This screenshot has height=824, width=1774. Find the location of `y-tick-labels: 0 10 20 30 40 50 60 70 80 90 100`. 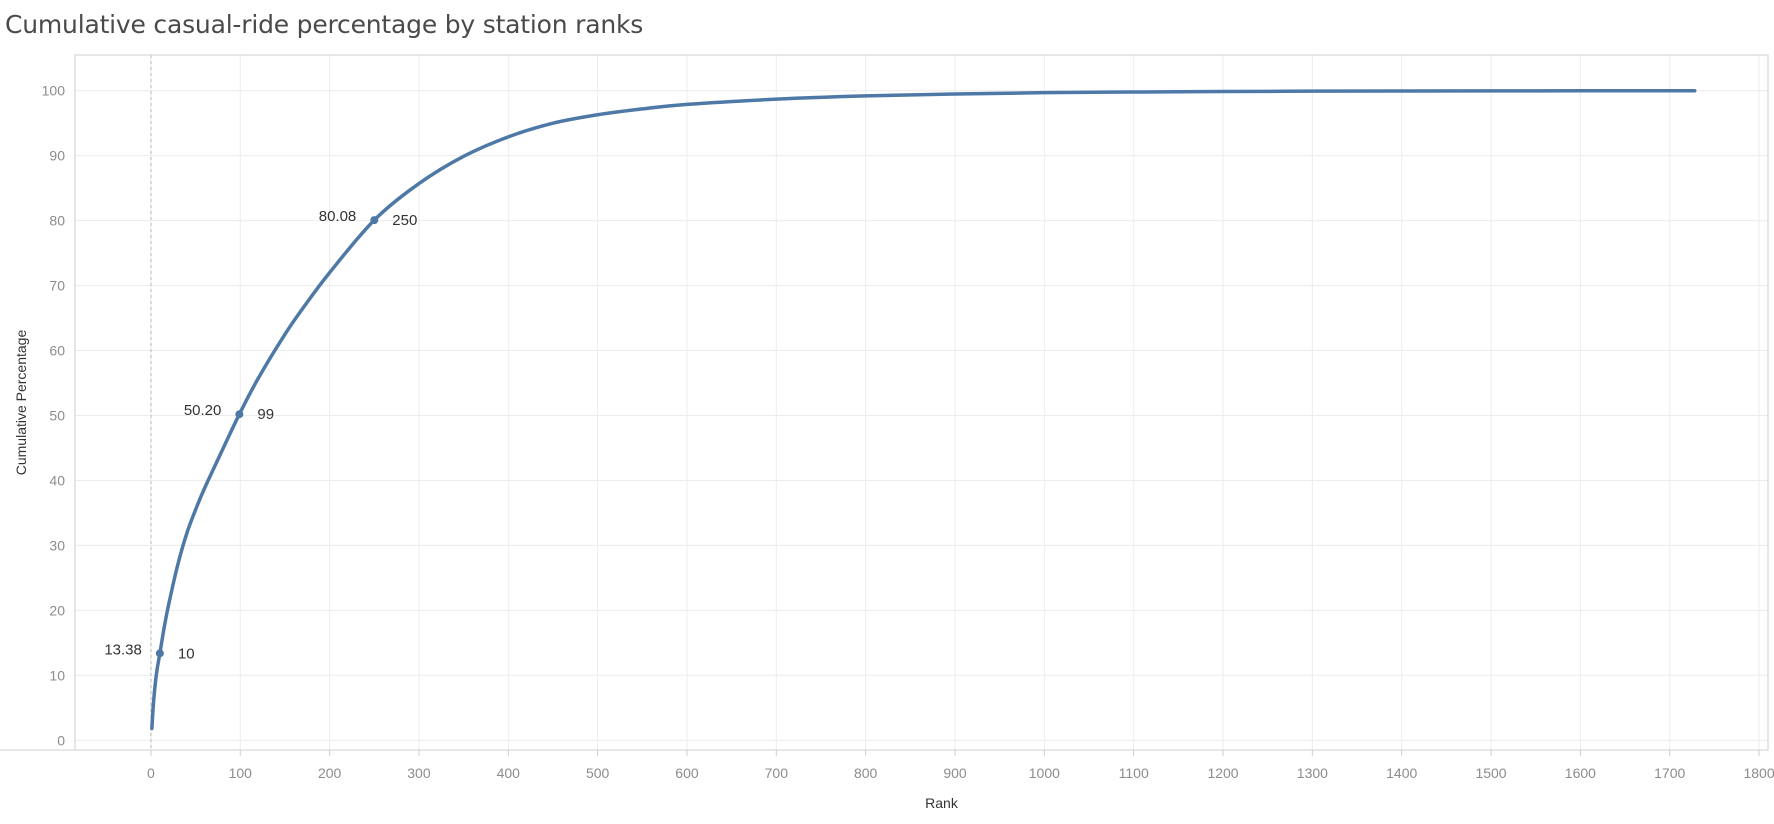

y-tick-labels: 0 10 20 30 40 50 60 70 80 90 100 is located at coordinates (54, 416).